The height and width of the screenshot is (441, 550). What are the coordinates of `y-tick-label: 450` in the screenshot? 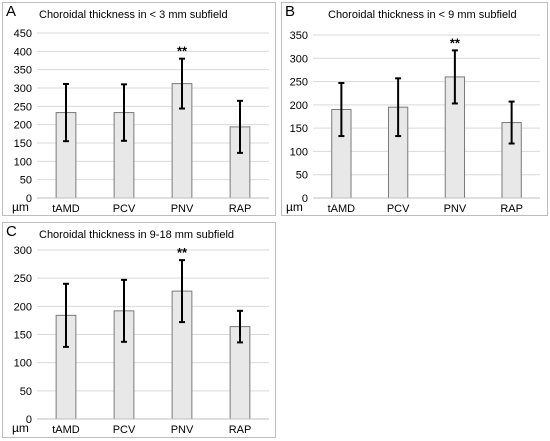 It's located at (23, 34).